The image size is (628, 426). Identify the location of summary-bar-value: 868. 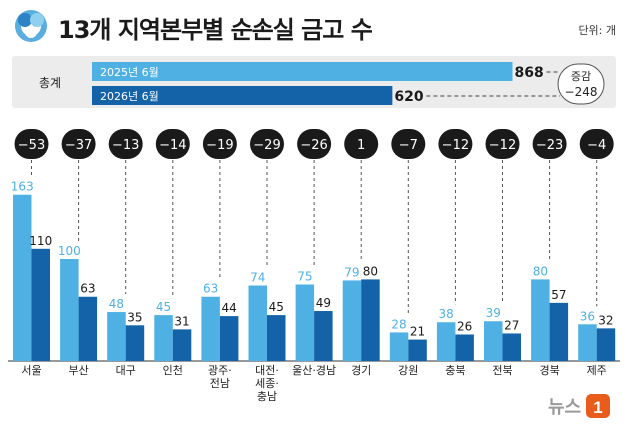
(528, 73).